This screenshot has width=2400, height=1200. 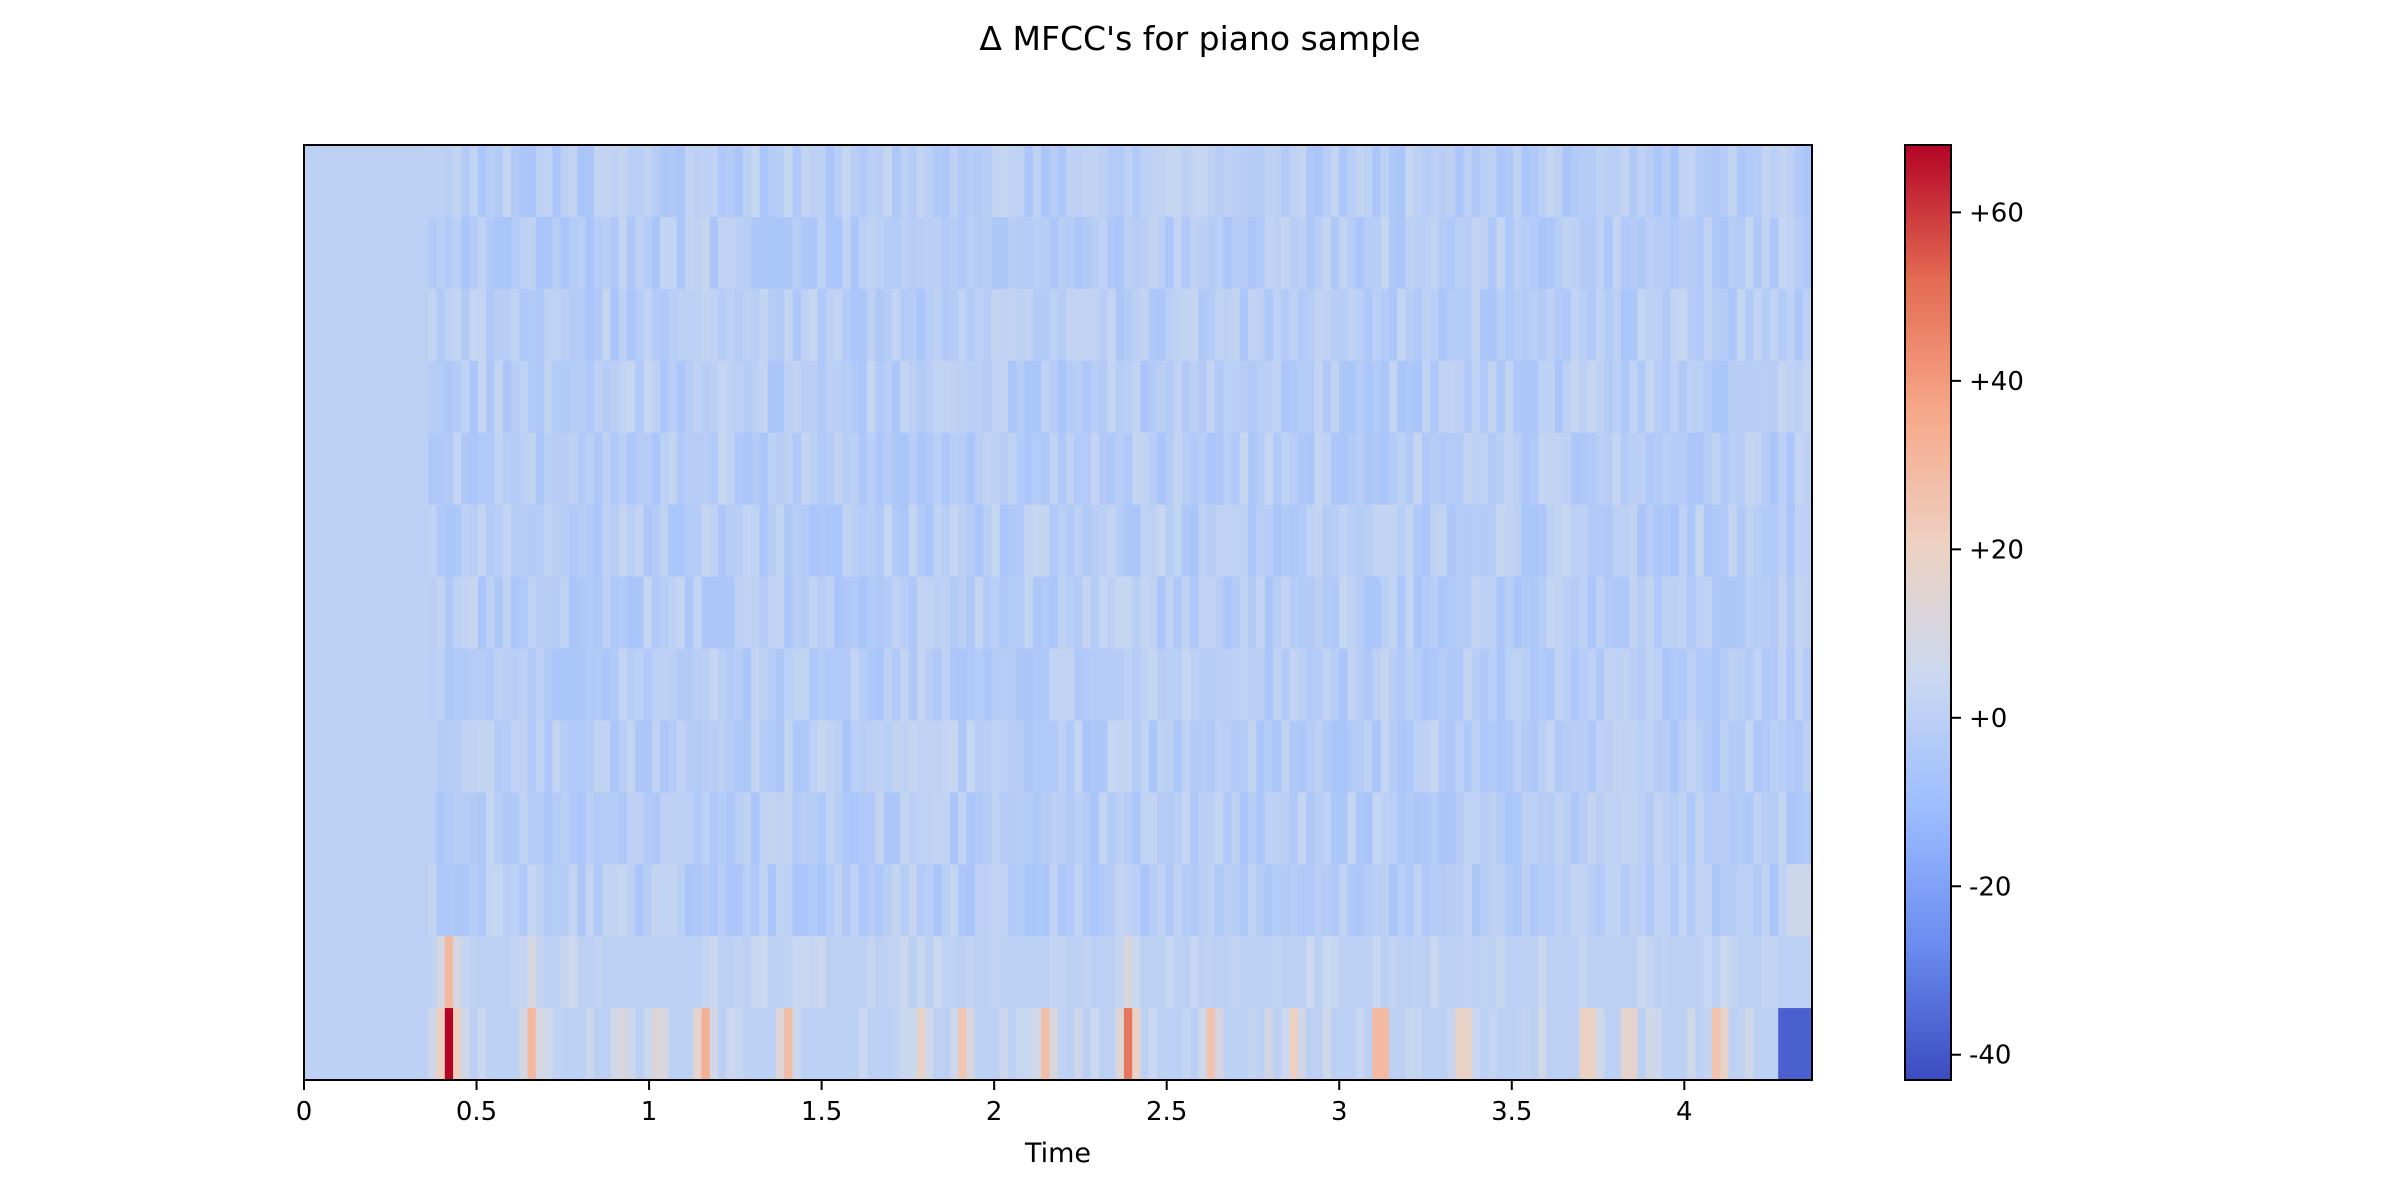 I want to click on x-tick-label: 1.5, so click(x=821, y=1112).